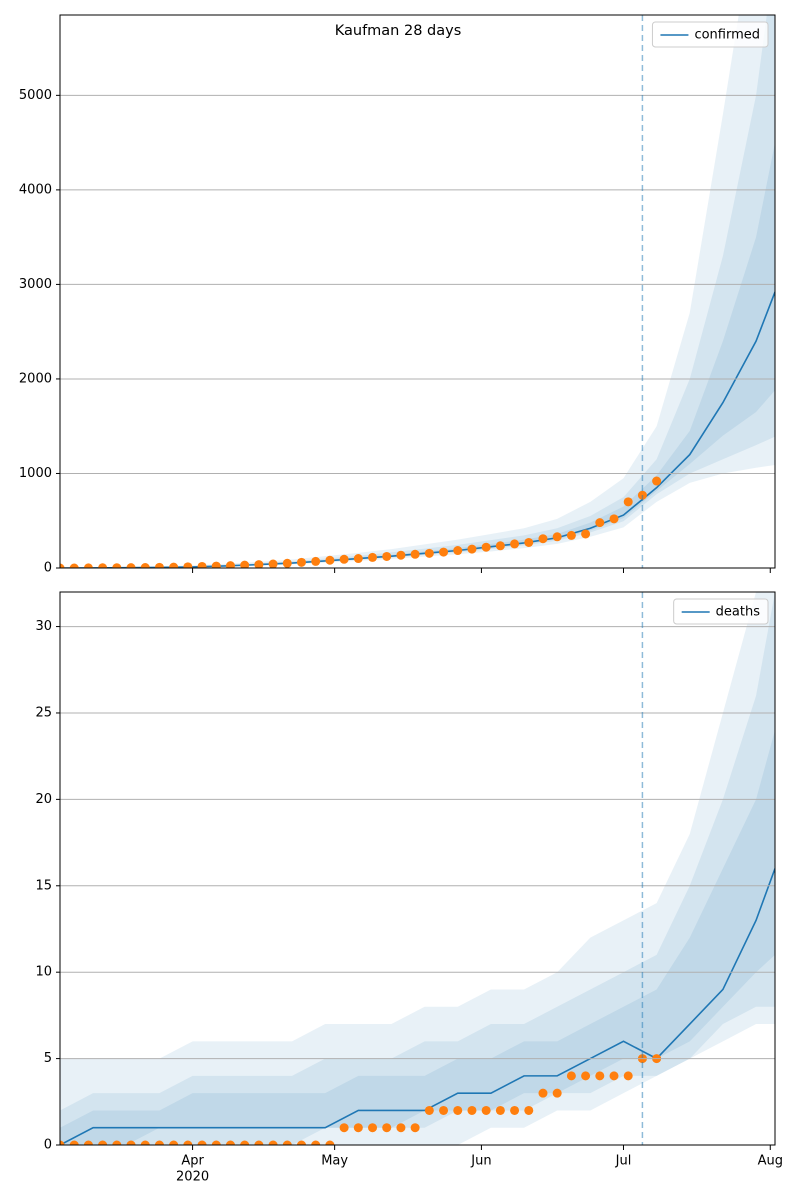 The width and height of the screenshot is (800, 1200). I want to click on y-tick-label: 4000, so click(35, 189).